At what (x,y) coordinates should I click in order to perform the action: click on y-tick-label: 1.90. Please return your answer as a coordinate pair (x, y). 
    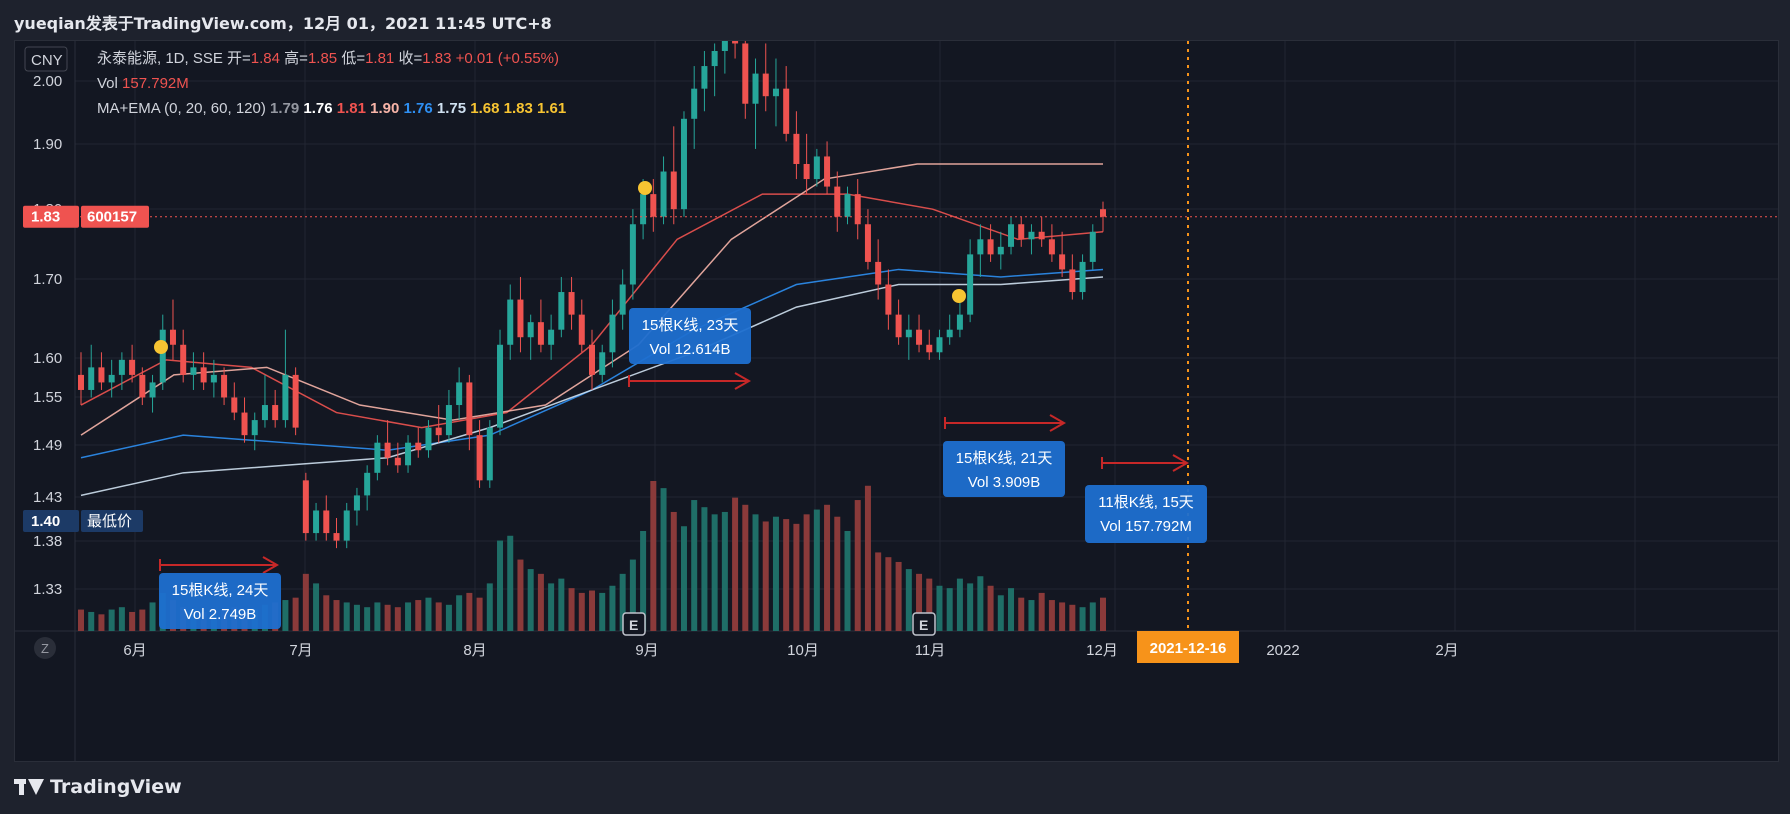
    Looking at the image, I should click on (47, 144).